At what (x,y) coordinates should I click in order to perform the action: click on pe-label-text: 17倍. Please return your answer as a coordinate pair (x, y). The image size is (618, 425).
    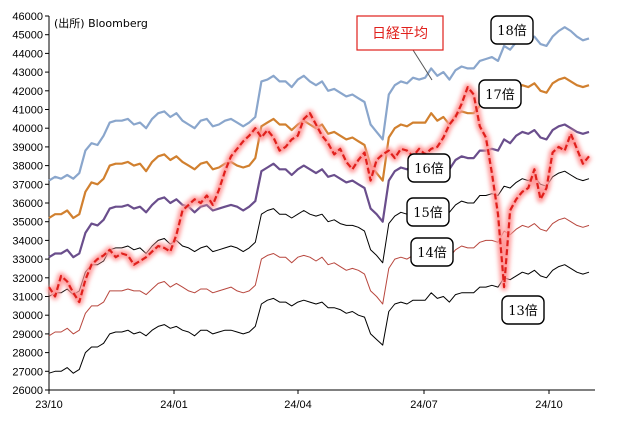
    Looking at the image, I should click on (500, 95).